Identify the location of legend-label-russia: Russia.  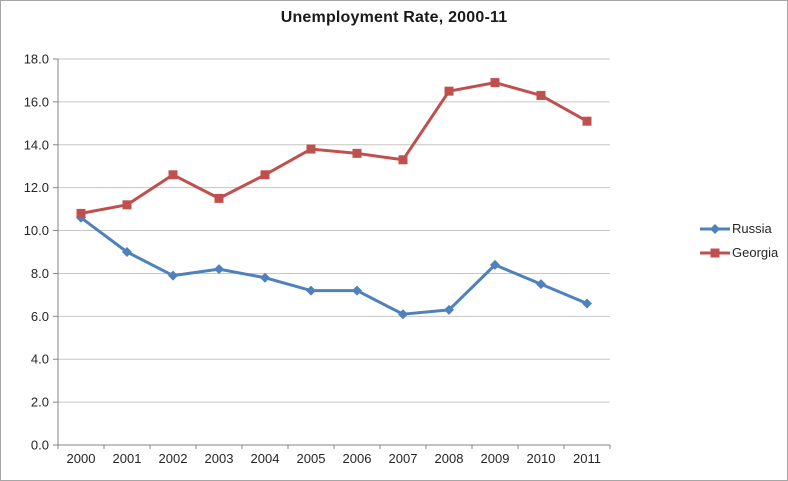
(752, 228).